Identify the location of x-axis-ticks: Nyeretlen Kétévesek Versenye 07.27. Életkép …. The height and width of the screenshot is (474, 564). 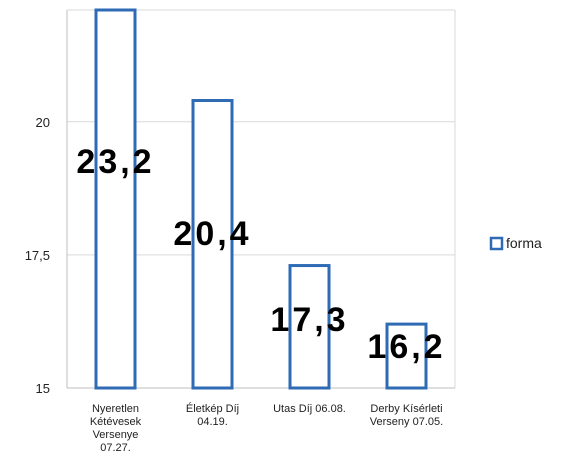
(266, 428).